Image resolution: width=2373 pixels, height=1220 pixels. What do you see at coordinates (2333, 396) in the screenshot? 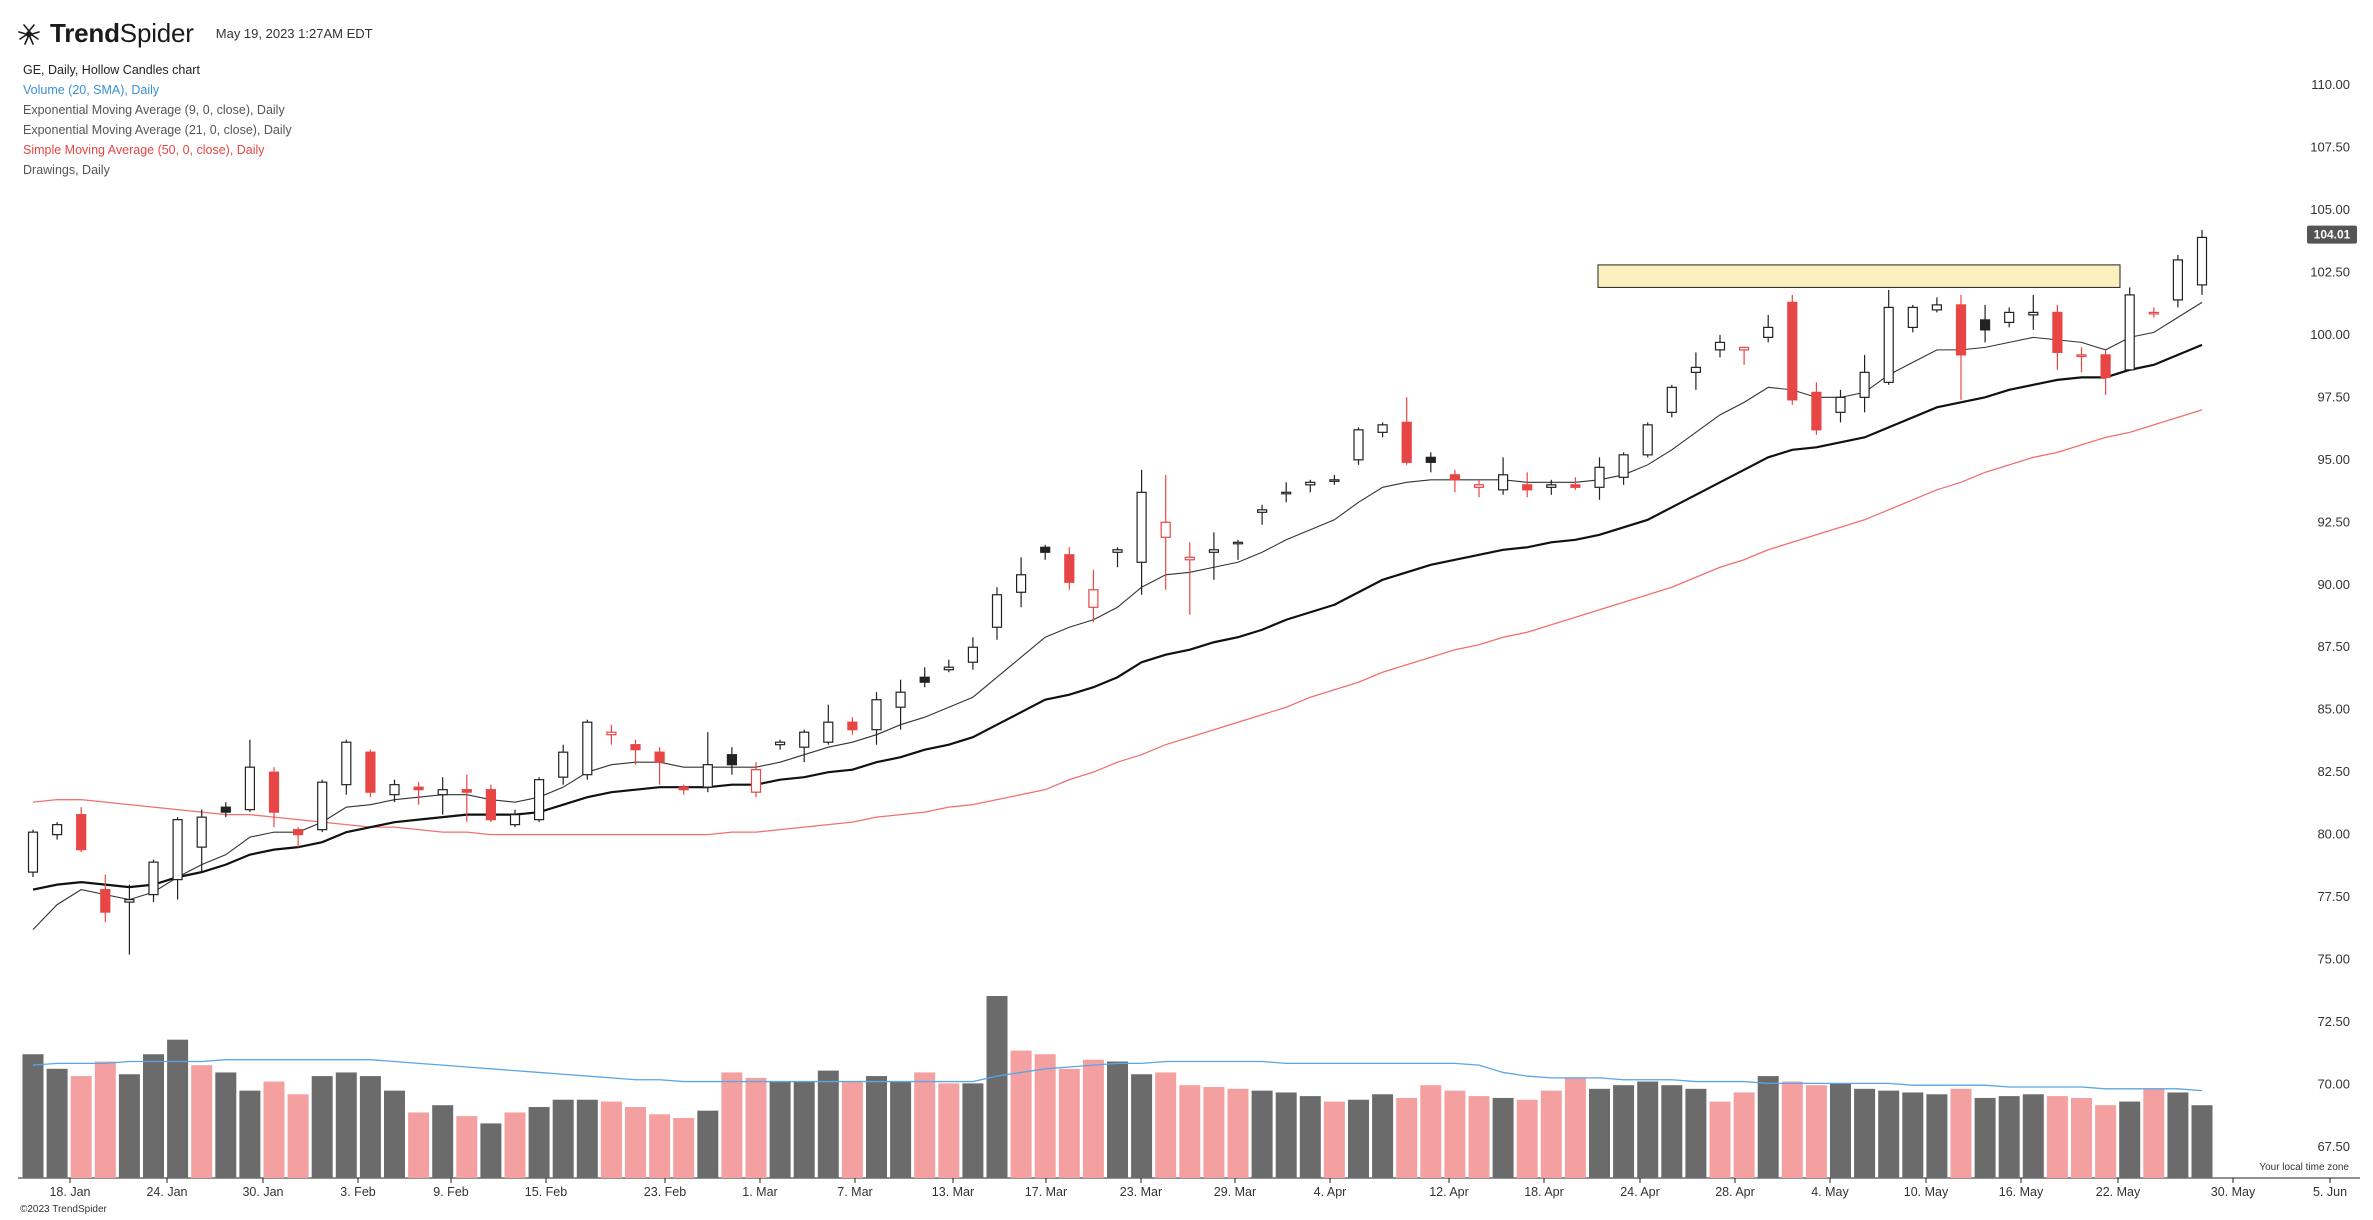
I see `y-tick-label: 97.50` at bounding box center [2333, 396].